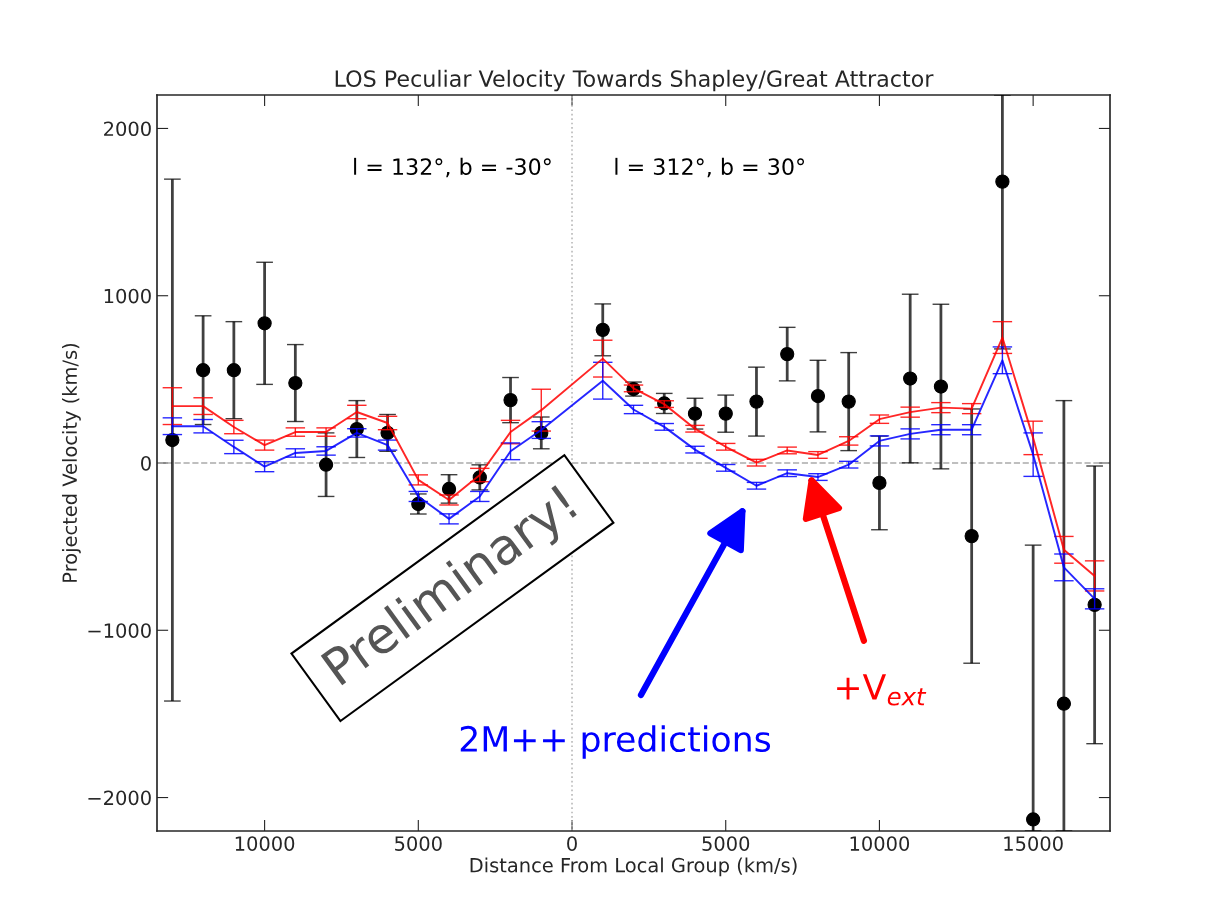 The width and height of the screenshot is (1217, 916). I want to click on y-tick-label: 2000, so click(127, 129).